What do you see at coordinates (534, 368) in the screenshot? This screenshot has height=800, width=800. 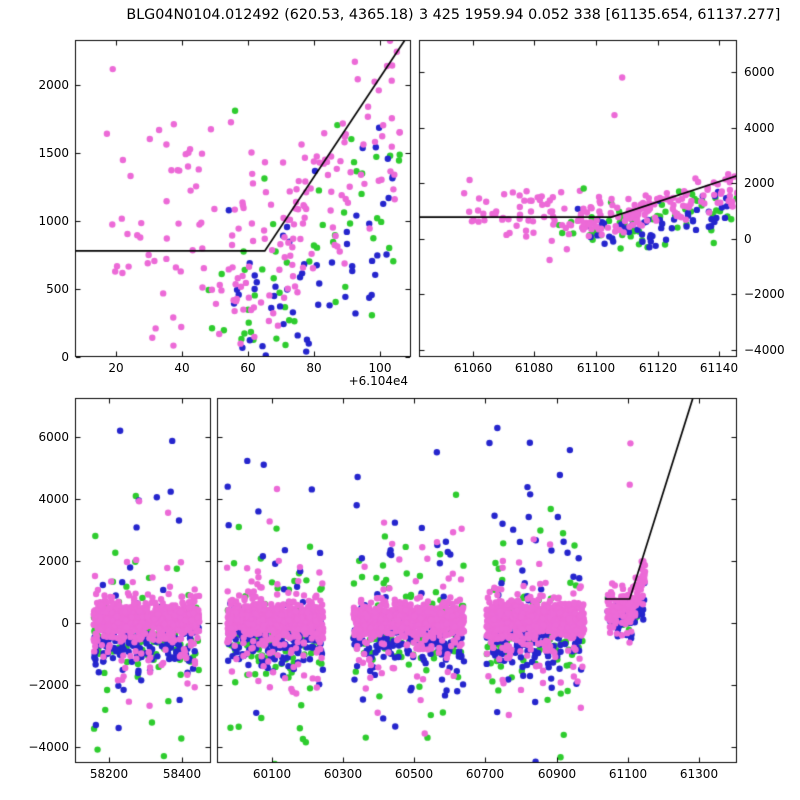 I see `x-tick-label: 61080` at bounding box center [534, 368].